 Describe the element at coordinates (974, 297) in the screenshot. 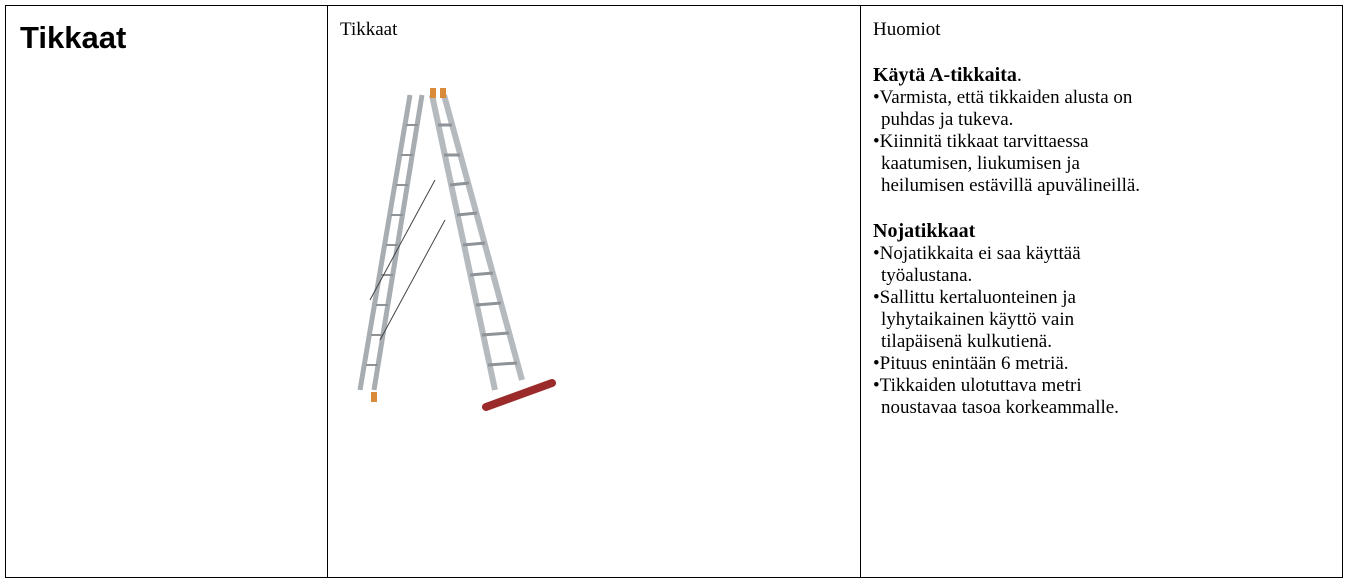

I see `item-line: •Sallittu kertaluonteinen ja` at that location.